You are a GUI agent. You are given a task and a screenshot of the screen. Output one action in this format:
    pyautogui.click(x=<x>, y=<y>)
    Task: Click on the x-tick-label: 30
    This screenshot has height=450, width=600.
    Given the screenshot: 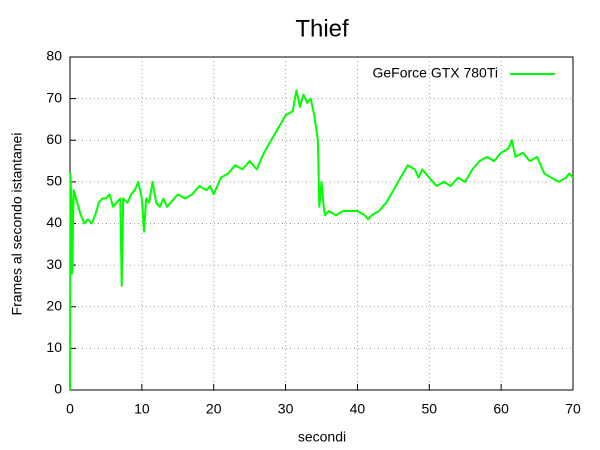 What is the action you would take?
    pyautogui.click(x=286, y=409)
    